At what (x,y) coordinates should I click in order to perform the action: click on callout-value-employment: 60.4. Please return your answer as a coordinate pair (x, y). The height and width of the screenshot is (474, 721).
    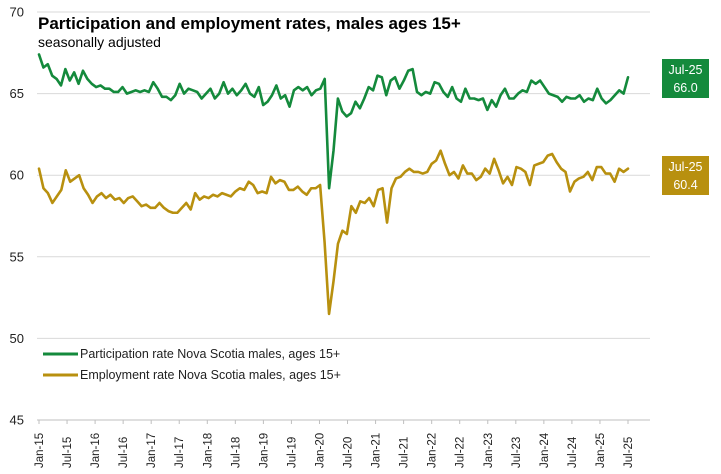
    Looking at the image, I should click on (685, 185).